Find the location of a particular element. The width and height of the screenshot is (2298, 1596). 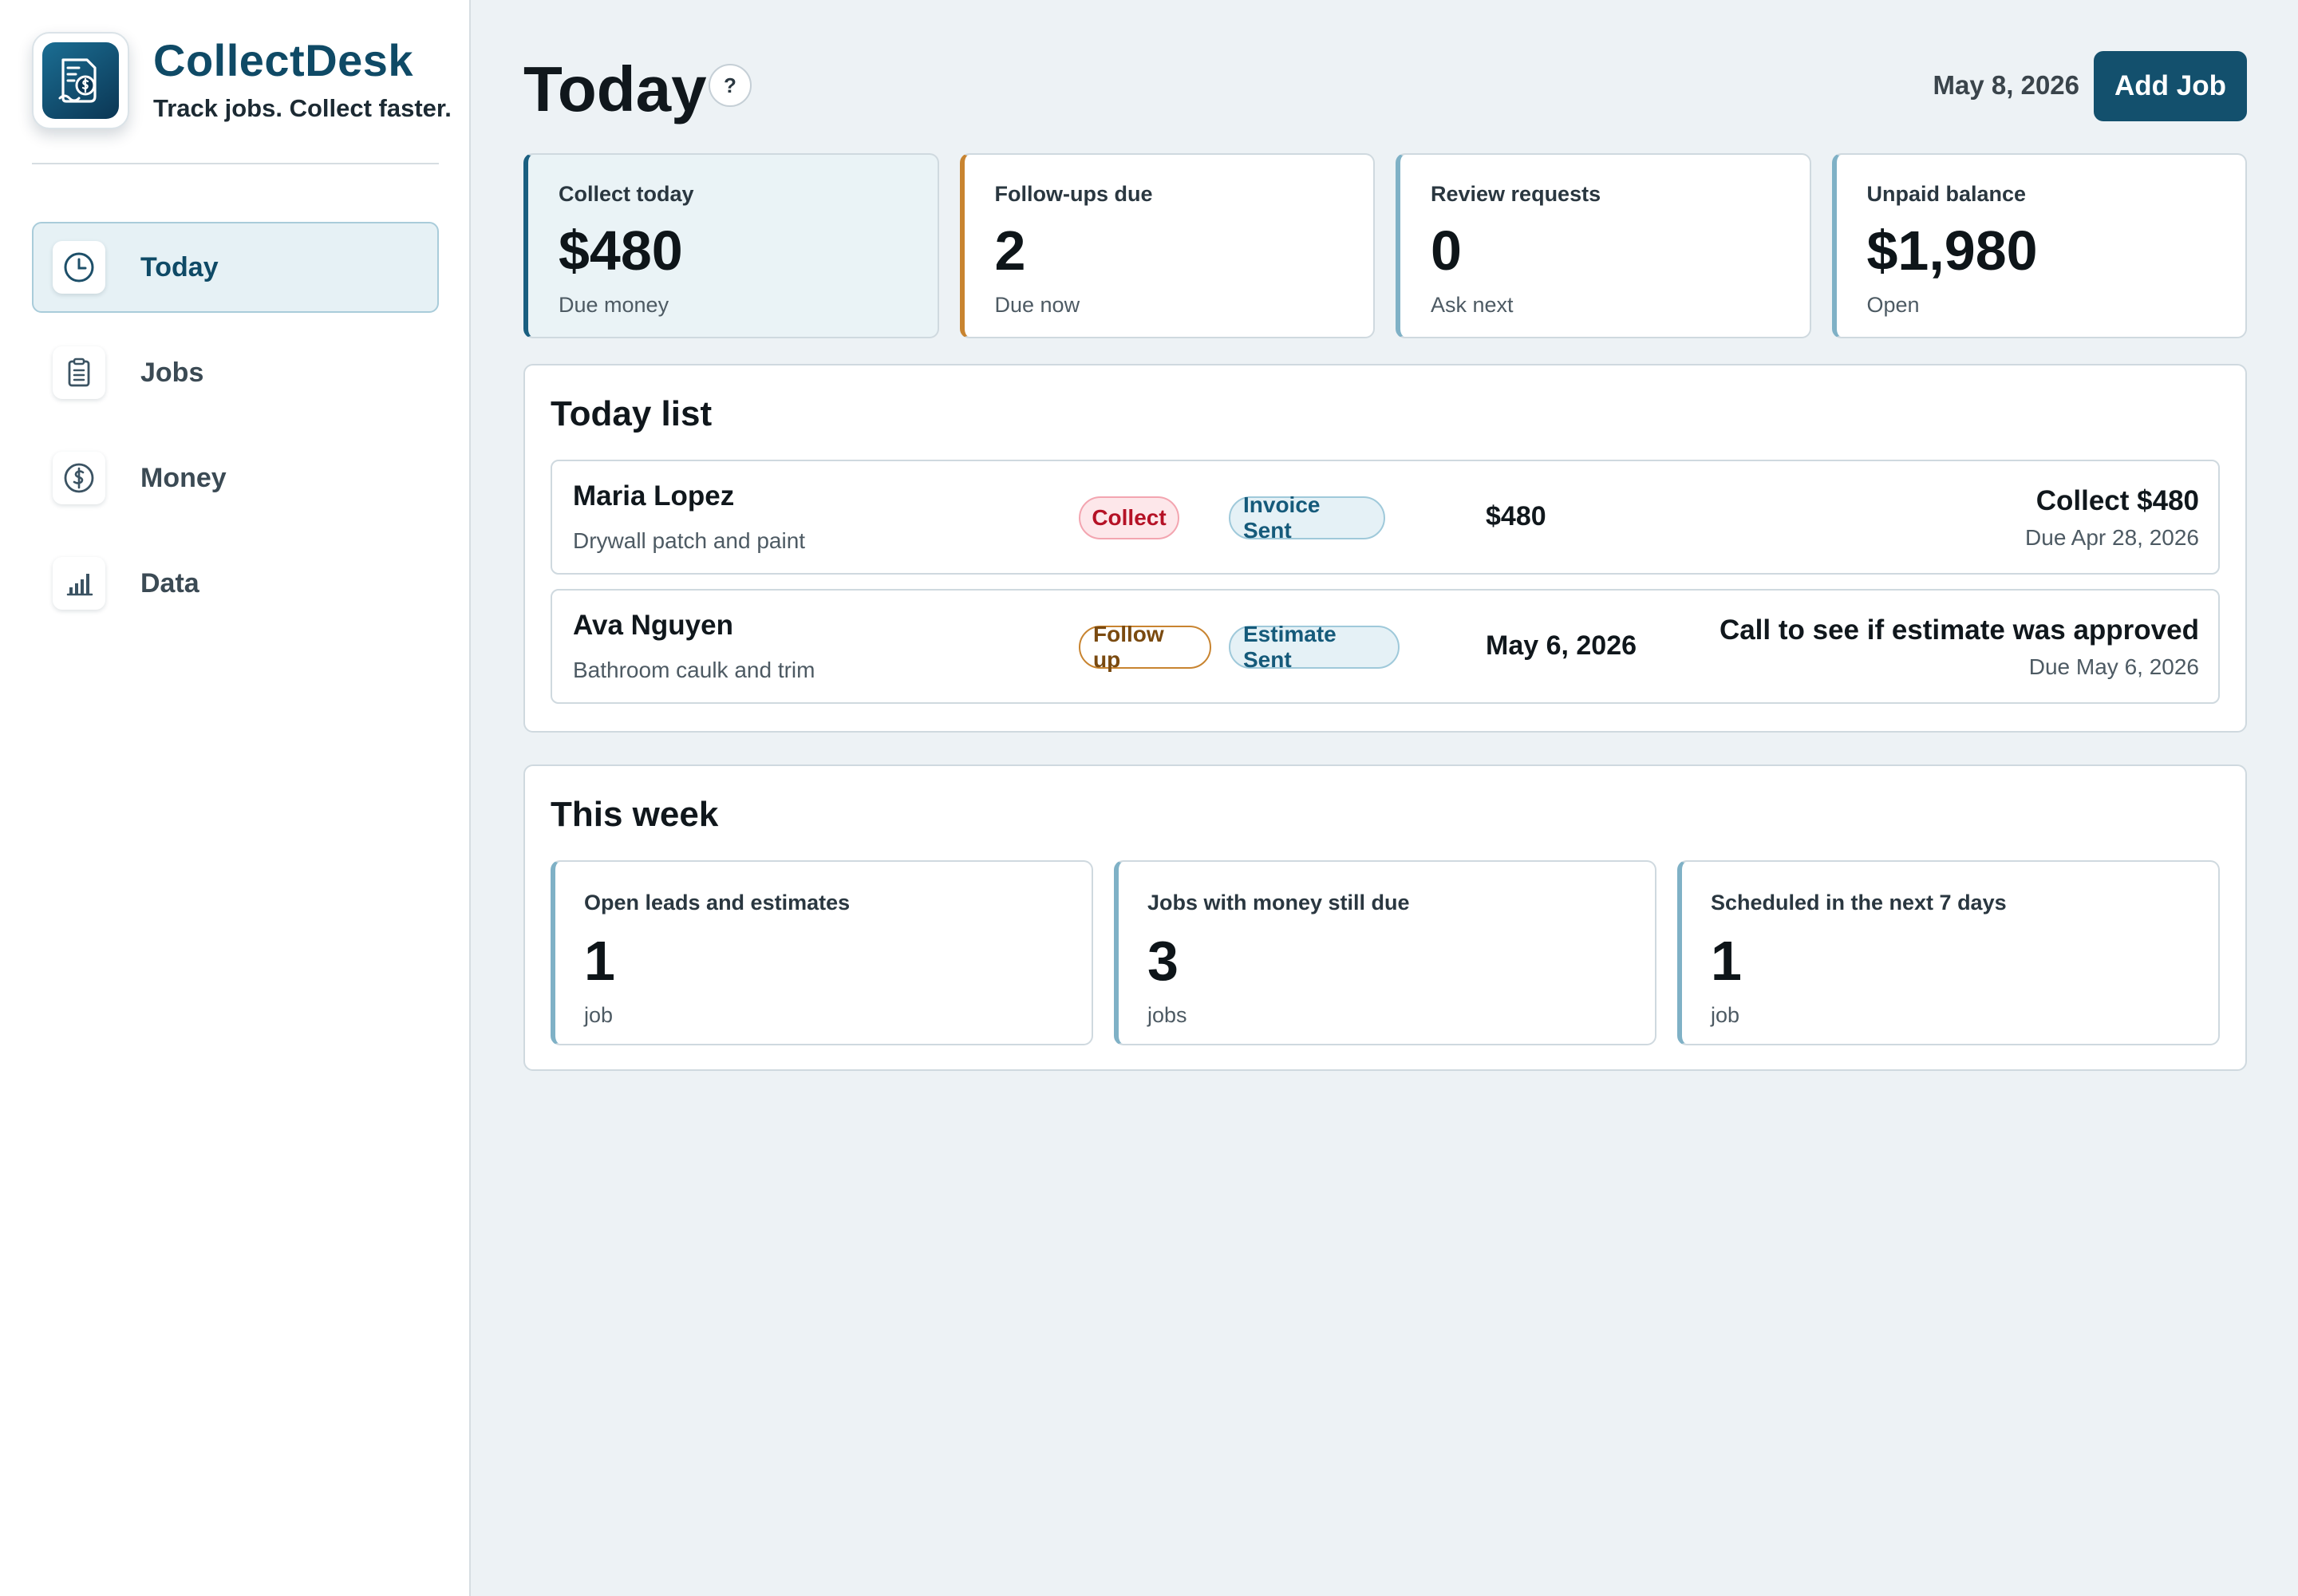

bar-chart-icon is located at coordinates (79, 583).